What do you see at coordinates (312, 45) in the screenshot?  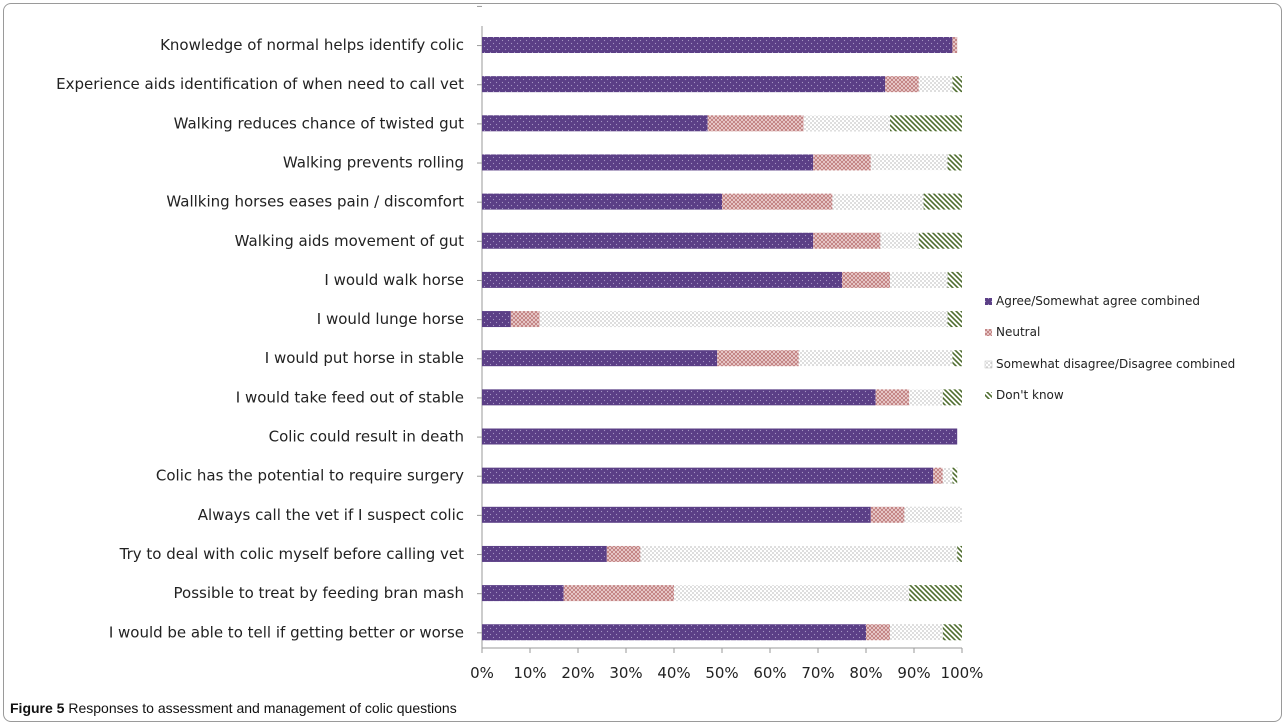 I see `category-label: Knowledge of normal helps identify colic` at bounding box center [312, 45].